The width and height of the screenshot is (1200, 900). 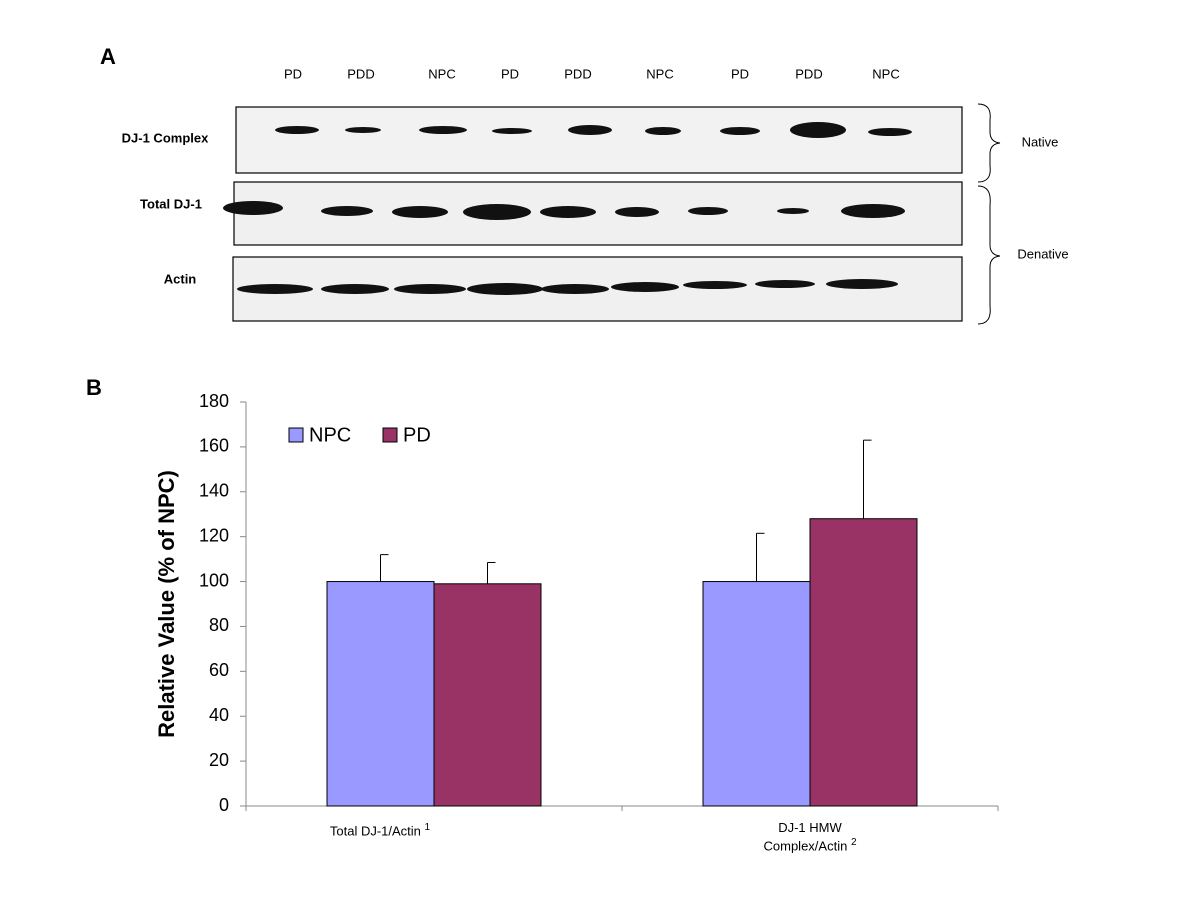 I want to click on y-tick-label: 160, so click(x=214, y=446).